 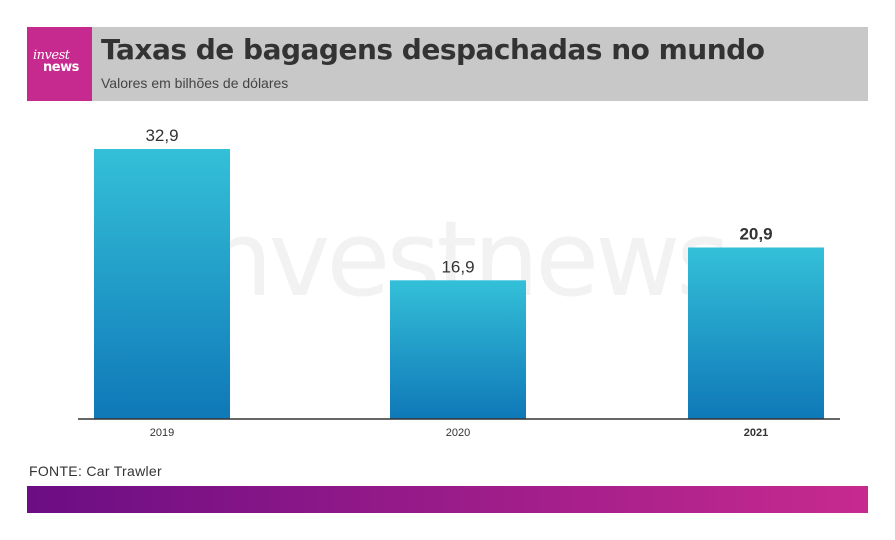 What do you see at coordinates (458, 349) in the screenshot?
I see `bar-2020` at bounding box center [458, 349].